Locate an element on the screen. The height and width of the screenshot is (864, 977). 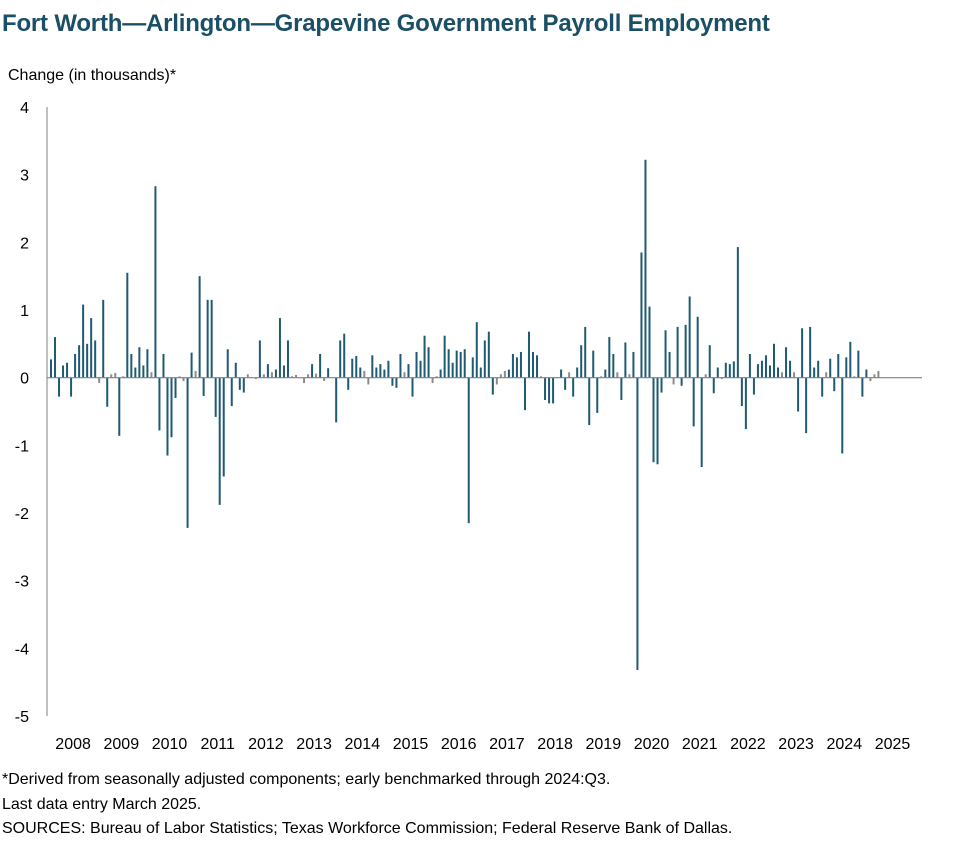
footnote-last-entry: Last data entry March 2025. is located at coordinates (102, 804).